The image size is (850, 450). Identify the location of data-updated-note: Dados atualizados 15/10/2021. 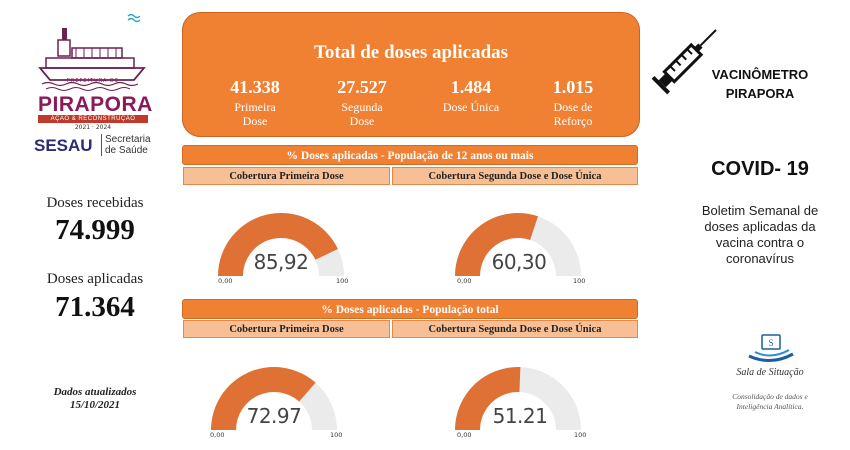
(95, 399).